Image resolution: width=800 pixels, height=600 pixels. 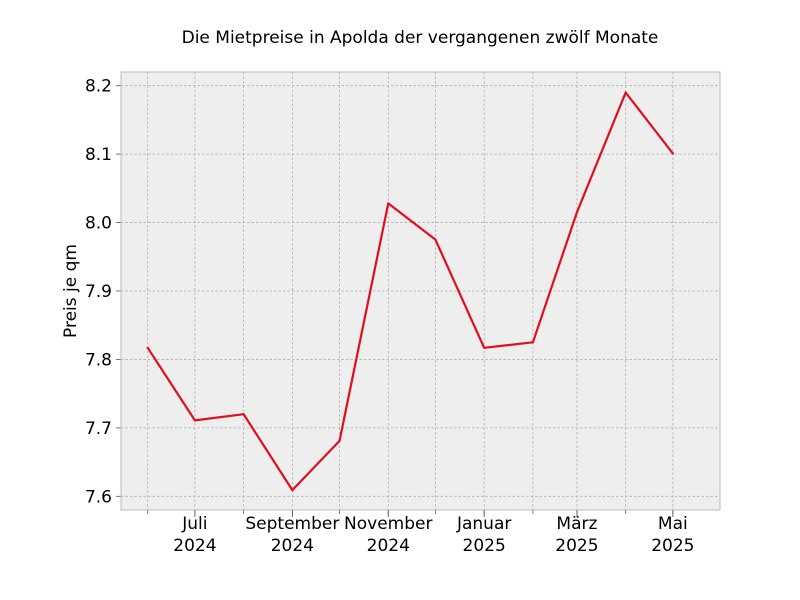 What do you see at coordinates (388, 535) in the screenshot?
I see `x-tick-label: November 2024` at bounding box center [388, 535].